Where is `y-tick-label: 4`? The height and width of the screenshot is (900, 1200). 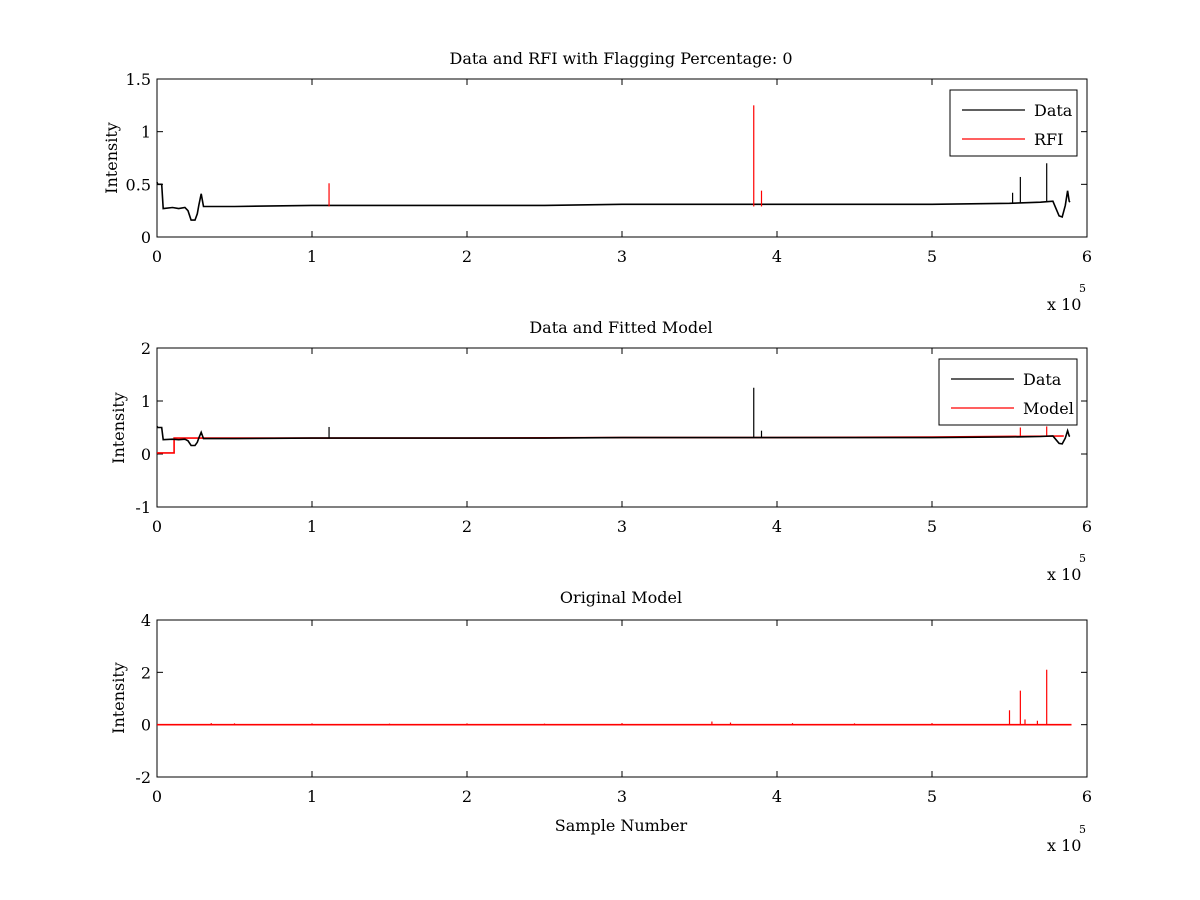
y-tick-label: 4 is located at coordinates (146, 620).